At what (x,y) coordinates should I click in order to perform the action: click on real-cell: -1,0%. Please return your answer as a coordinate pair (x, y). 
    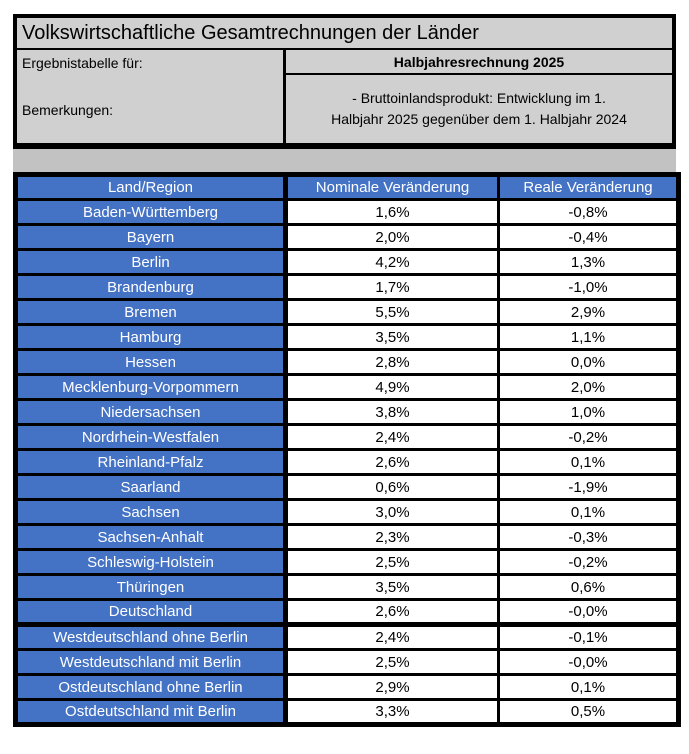
    Looking at the image, I should click on (588, 287).